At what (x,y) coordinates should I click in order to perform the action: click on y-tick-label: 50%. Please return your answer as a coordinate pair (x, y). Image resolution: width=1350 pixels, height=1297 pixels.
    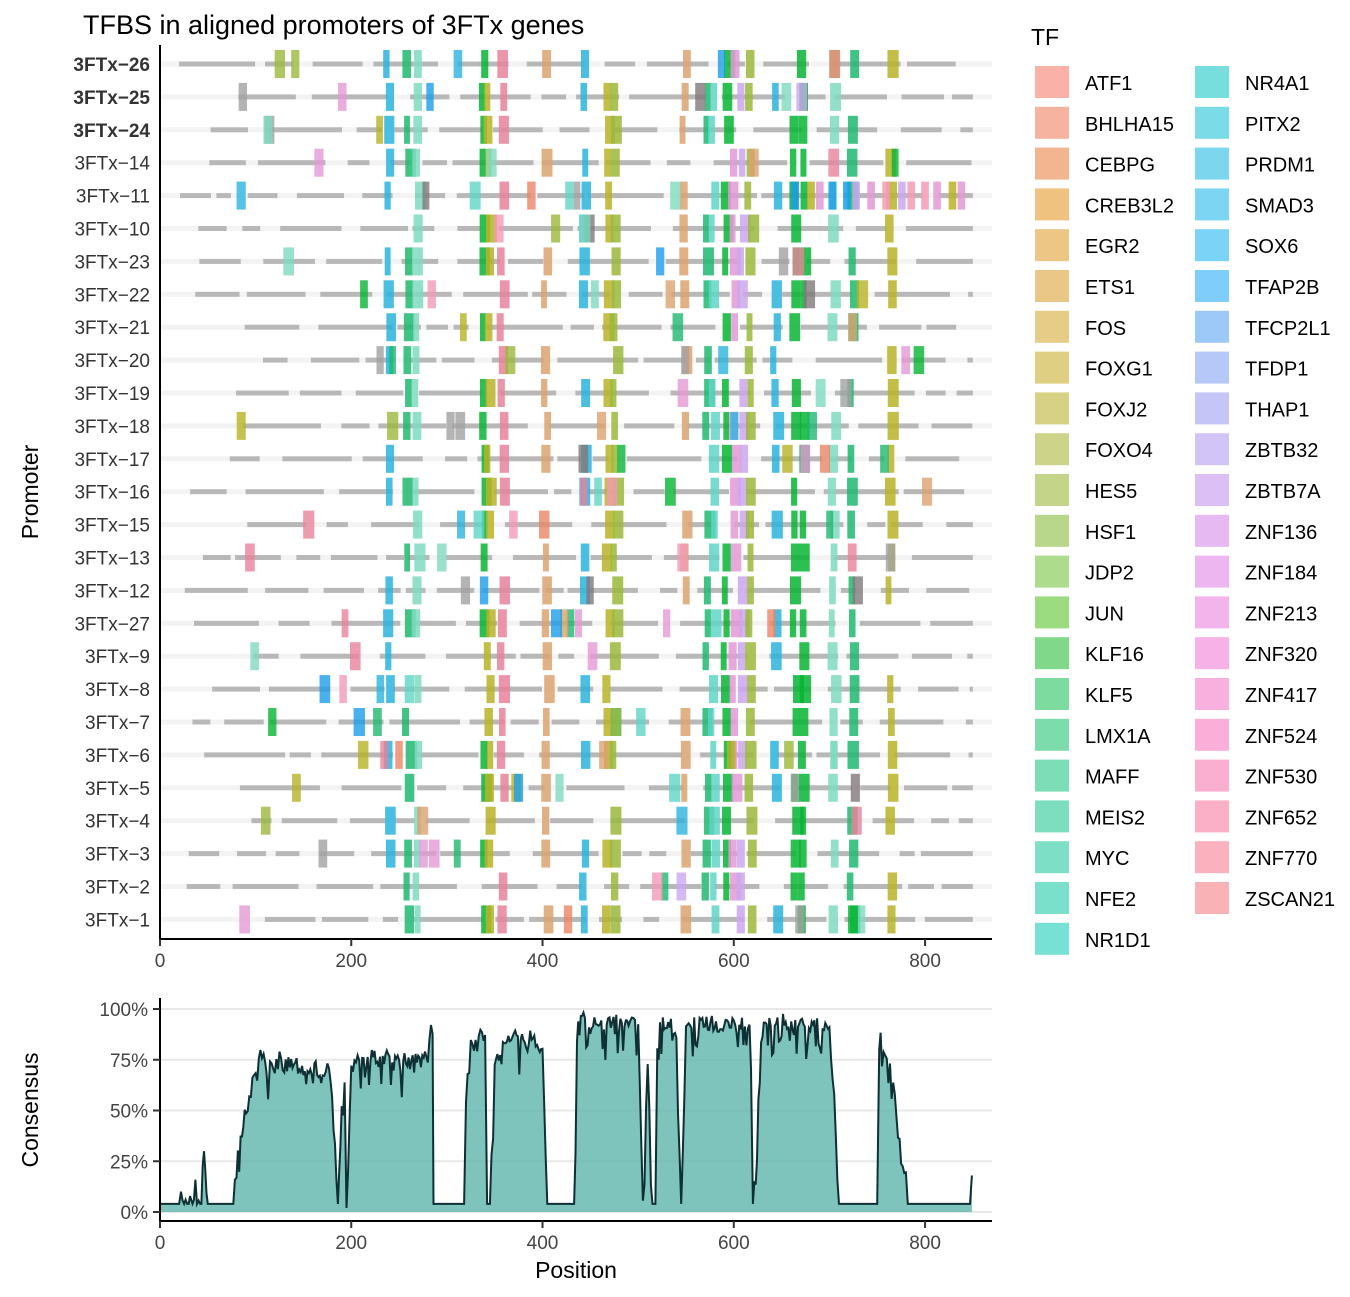
    Looking at the image, I should click on (129, 1112).